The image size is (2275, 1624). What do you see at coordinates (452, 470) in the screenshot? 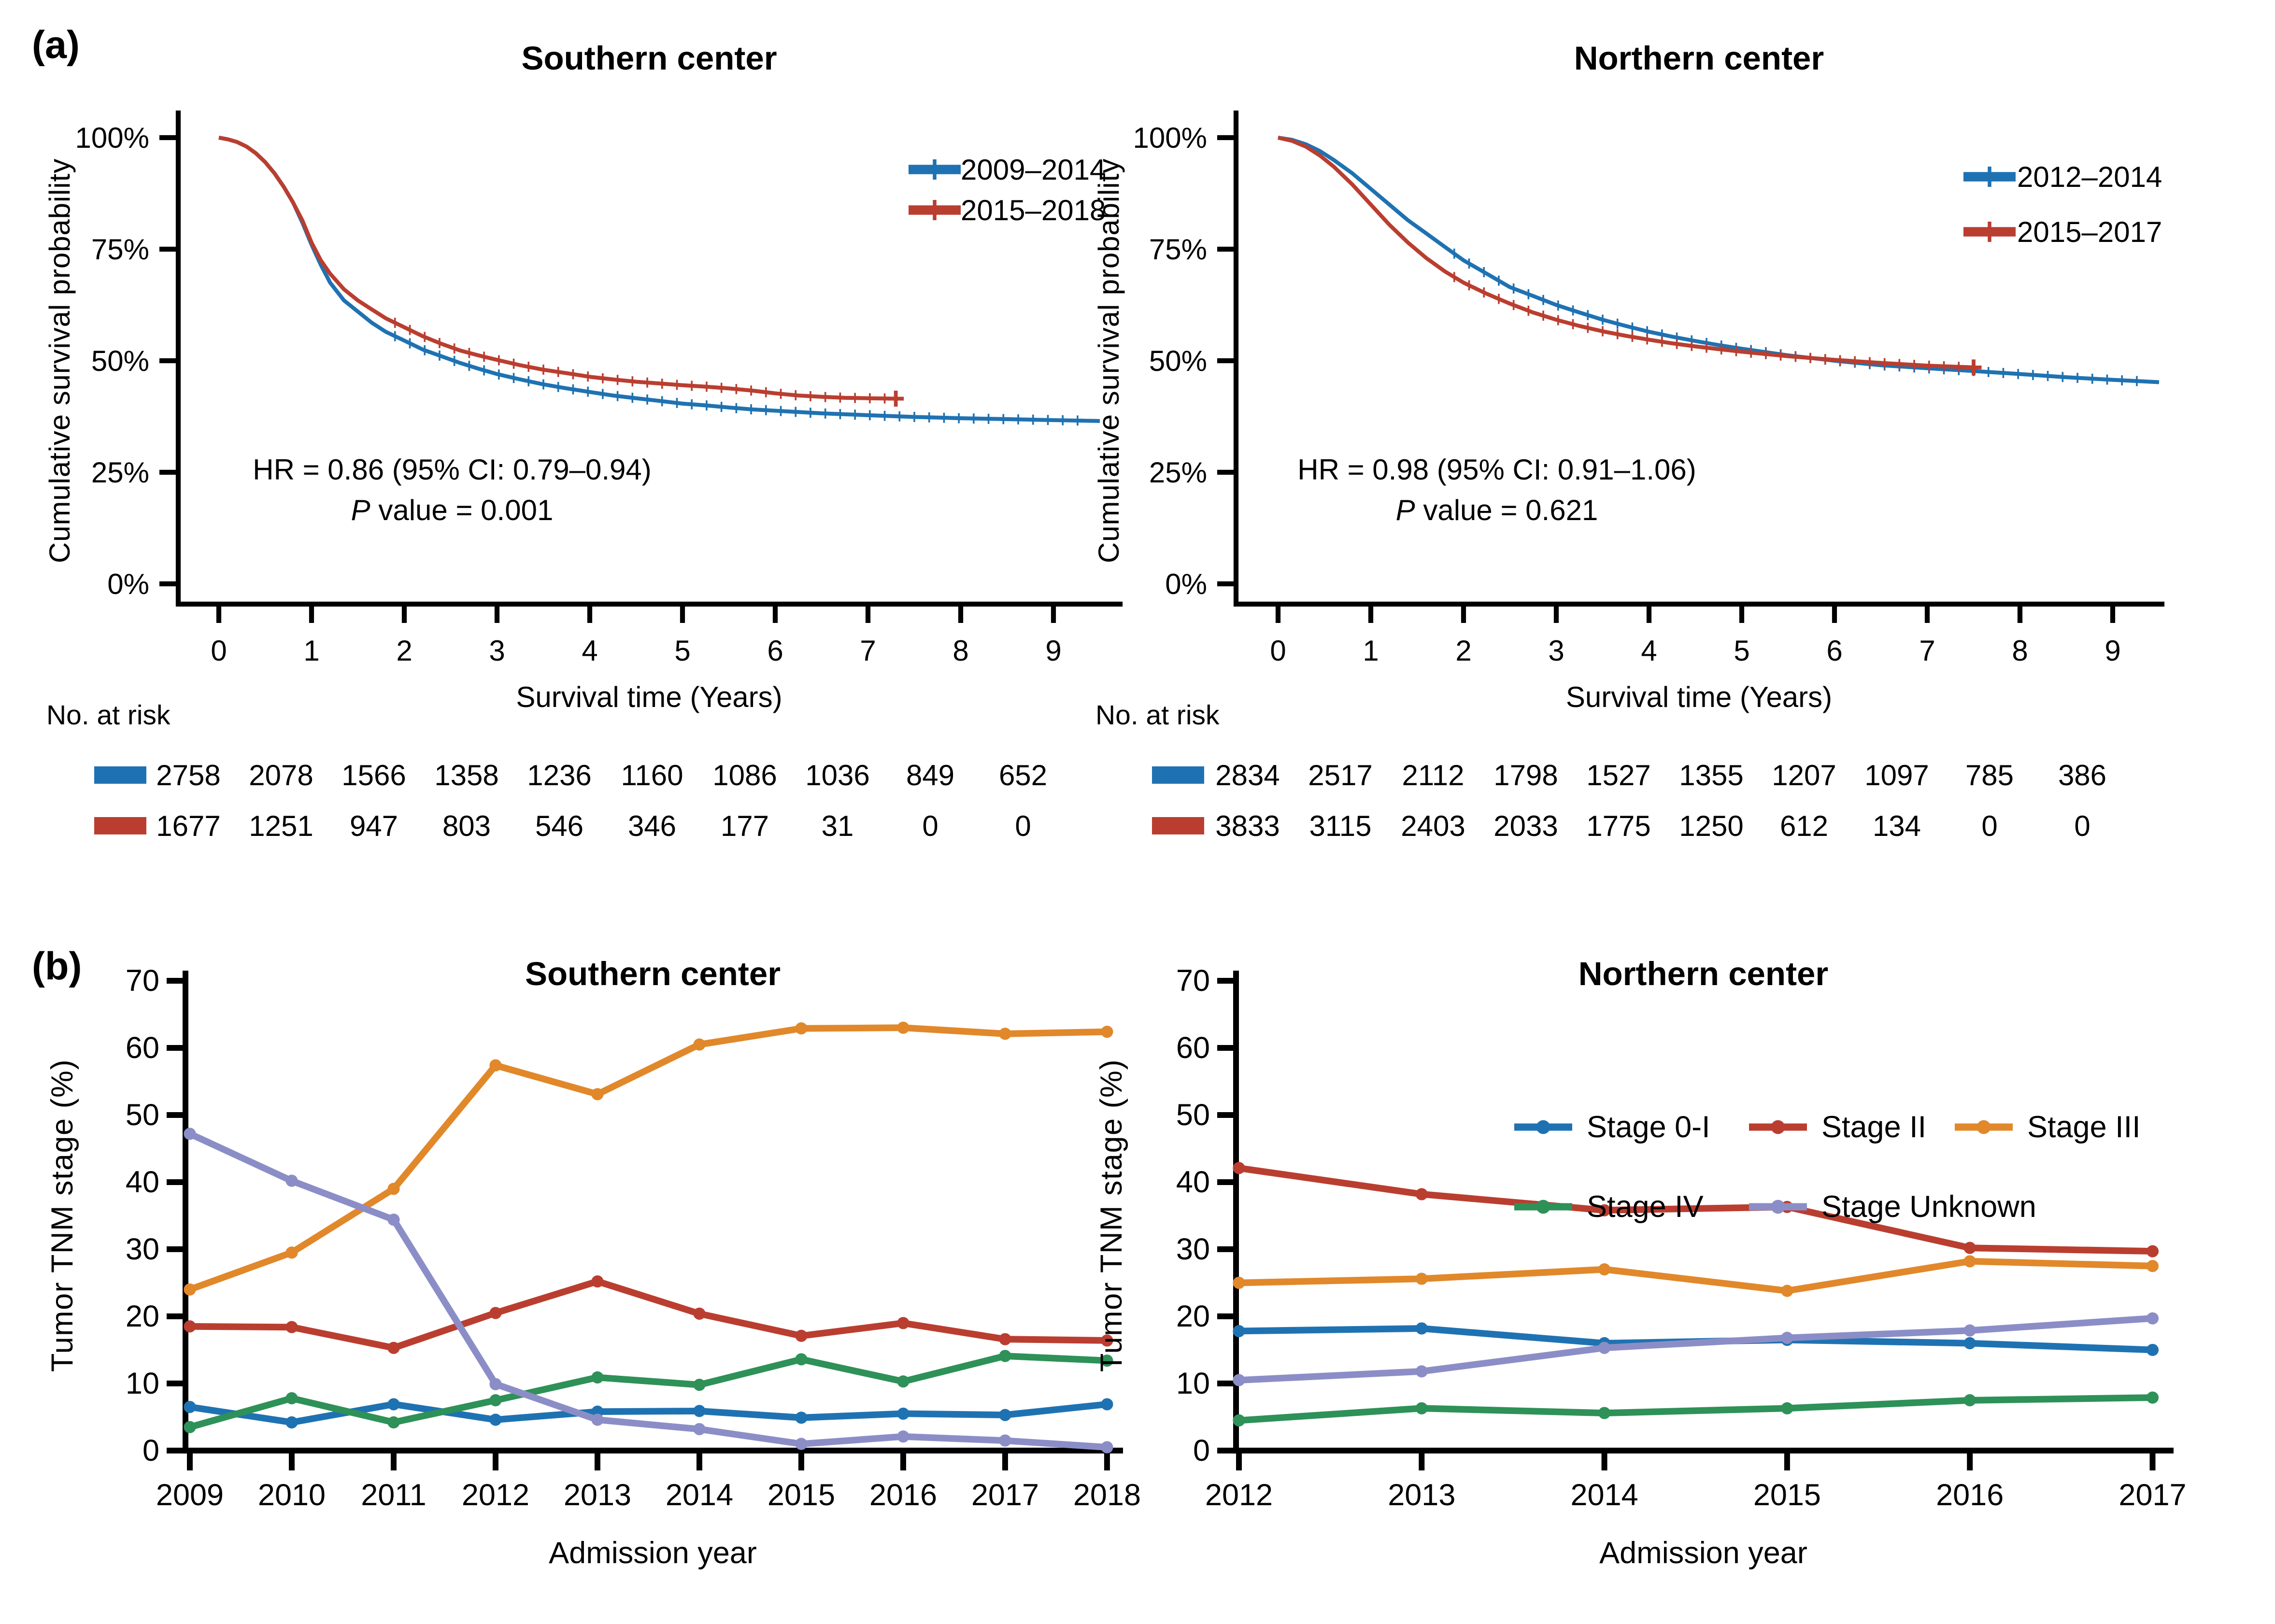
I see `hr-annotation: HR = 0.86 (95% CI: 0.79–0.94)` at bounding box center [452, 470].